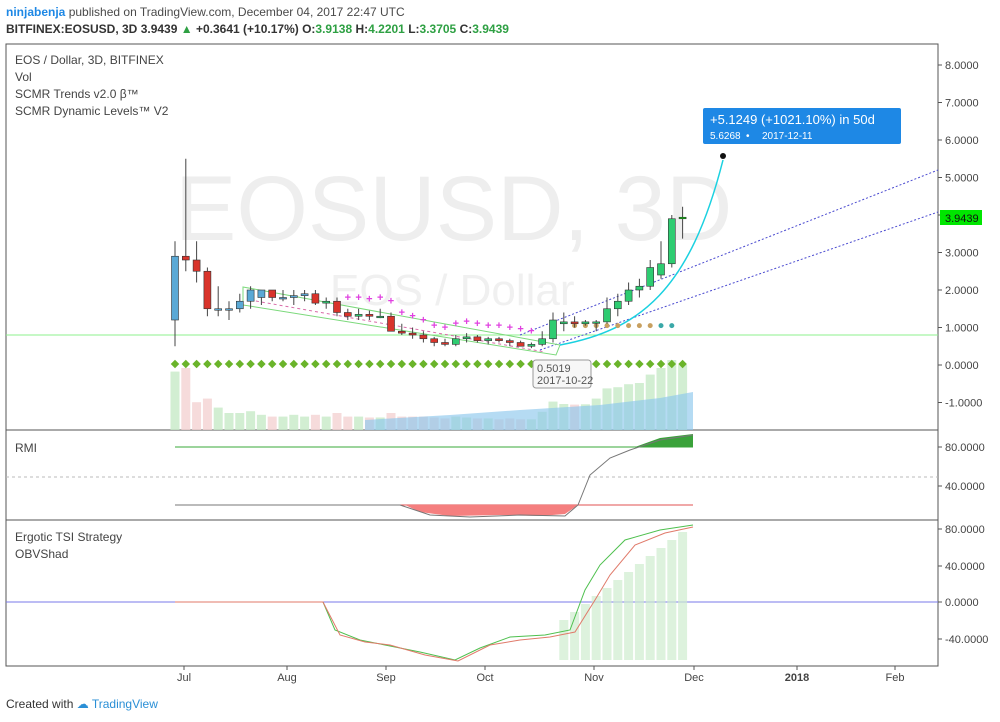 This screenshot has height=722, width=1000. Describe the element at coordinates (434, 592) in the screenshot. I see `tsi-green-line` at that location.